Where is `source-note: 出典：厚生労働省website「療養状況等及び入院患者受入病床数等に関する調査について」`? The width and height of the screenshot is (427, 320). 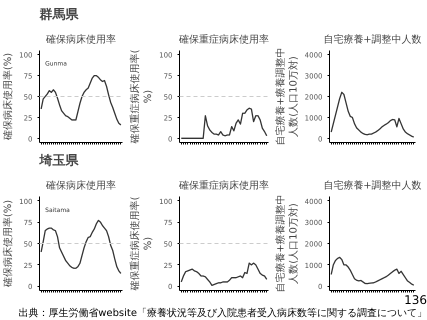
source-note: 出典：厚生労働省website「療養状況等及び入院患者受入病床数等に関する調査について」 is located at coordinates (222, 313).